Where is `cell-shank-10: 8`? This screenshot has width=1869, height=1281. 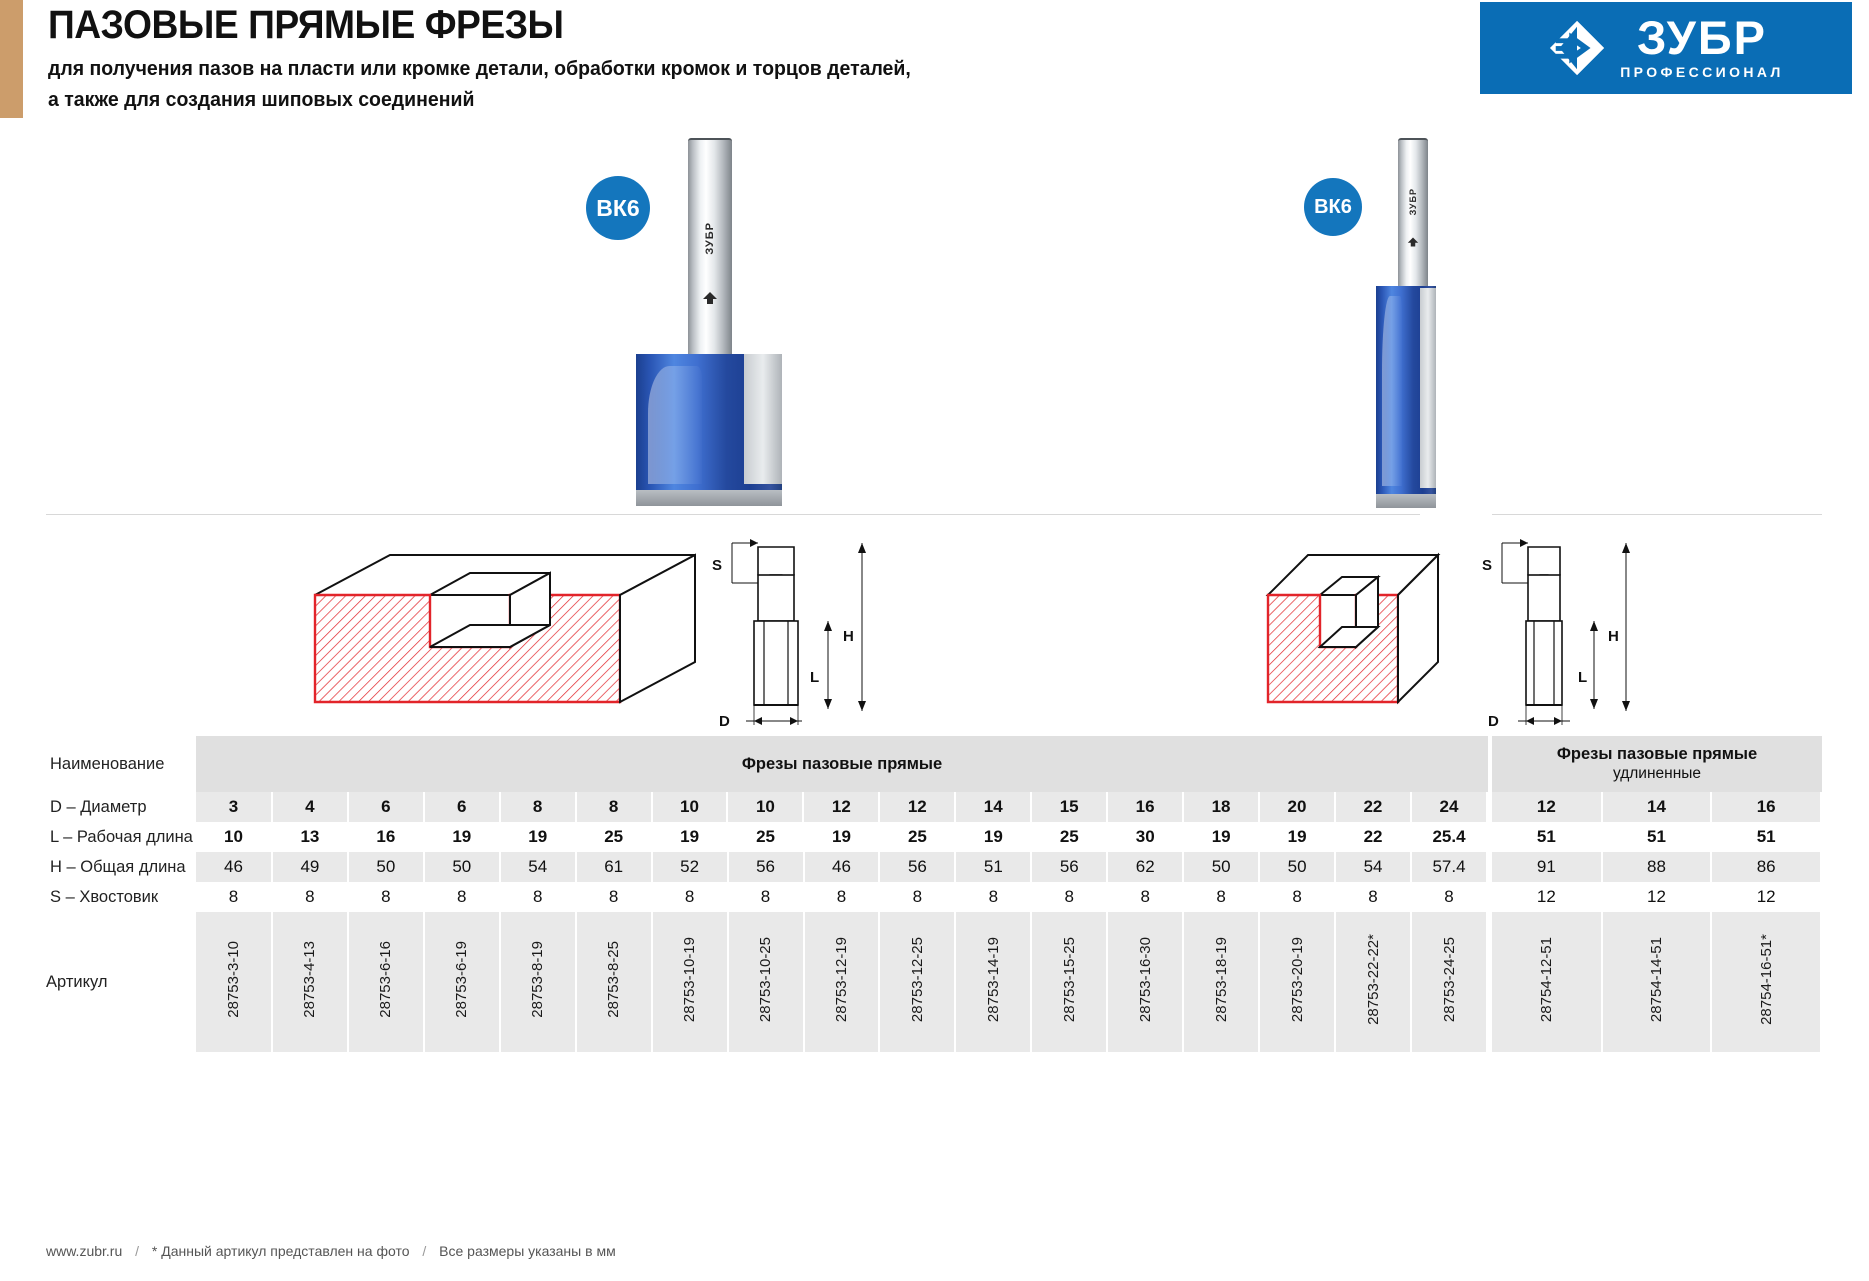
cell-shank-10: 8 is located at coordinates (994, 897).